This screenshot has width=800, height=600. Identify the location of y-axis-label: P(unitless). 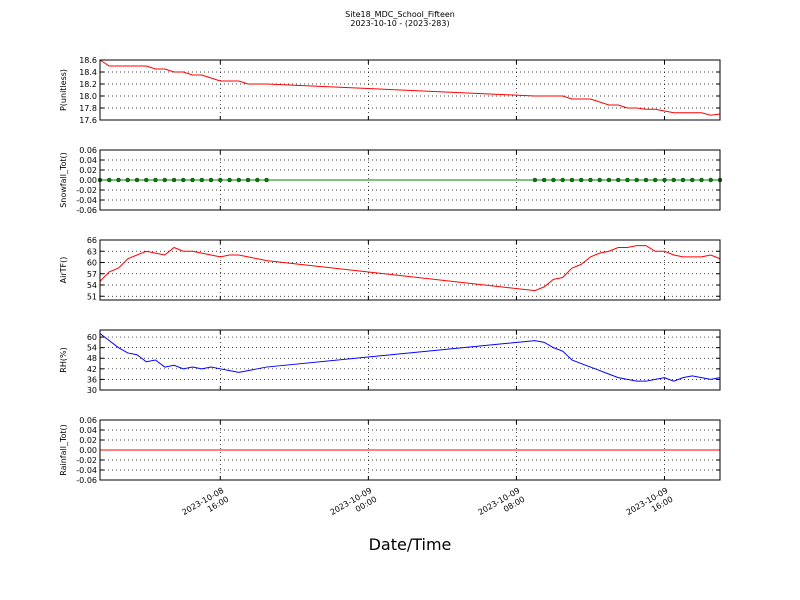
(63, 90).